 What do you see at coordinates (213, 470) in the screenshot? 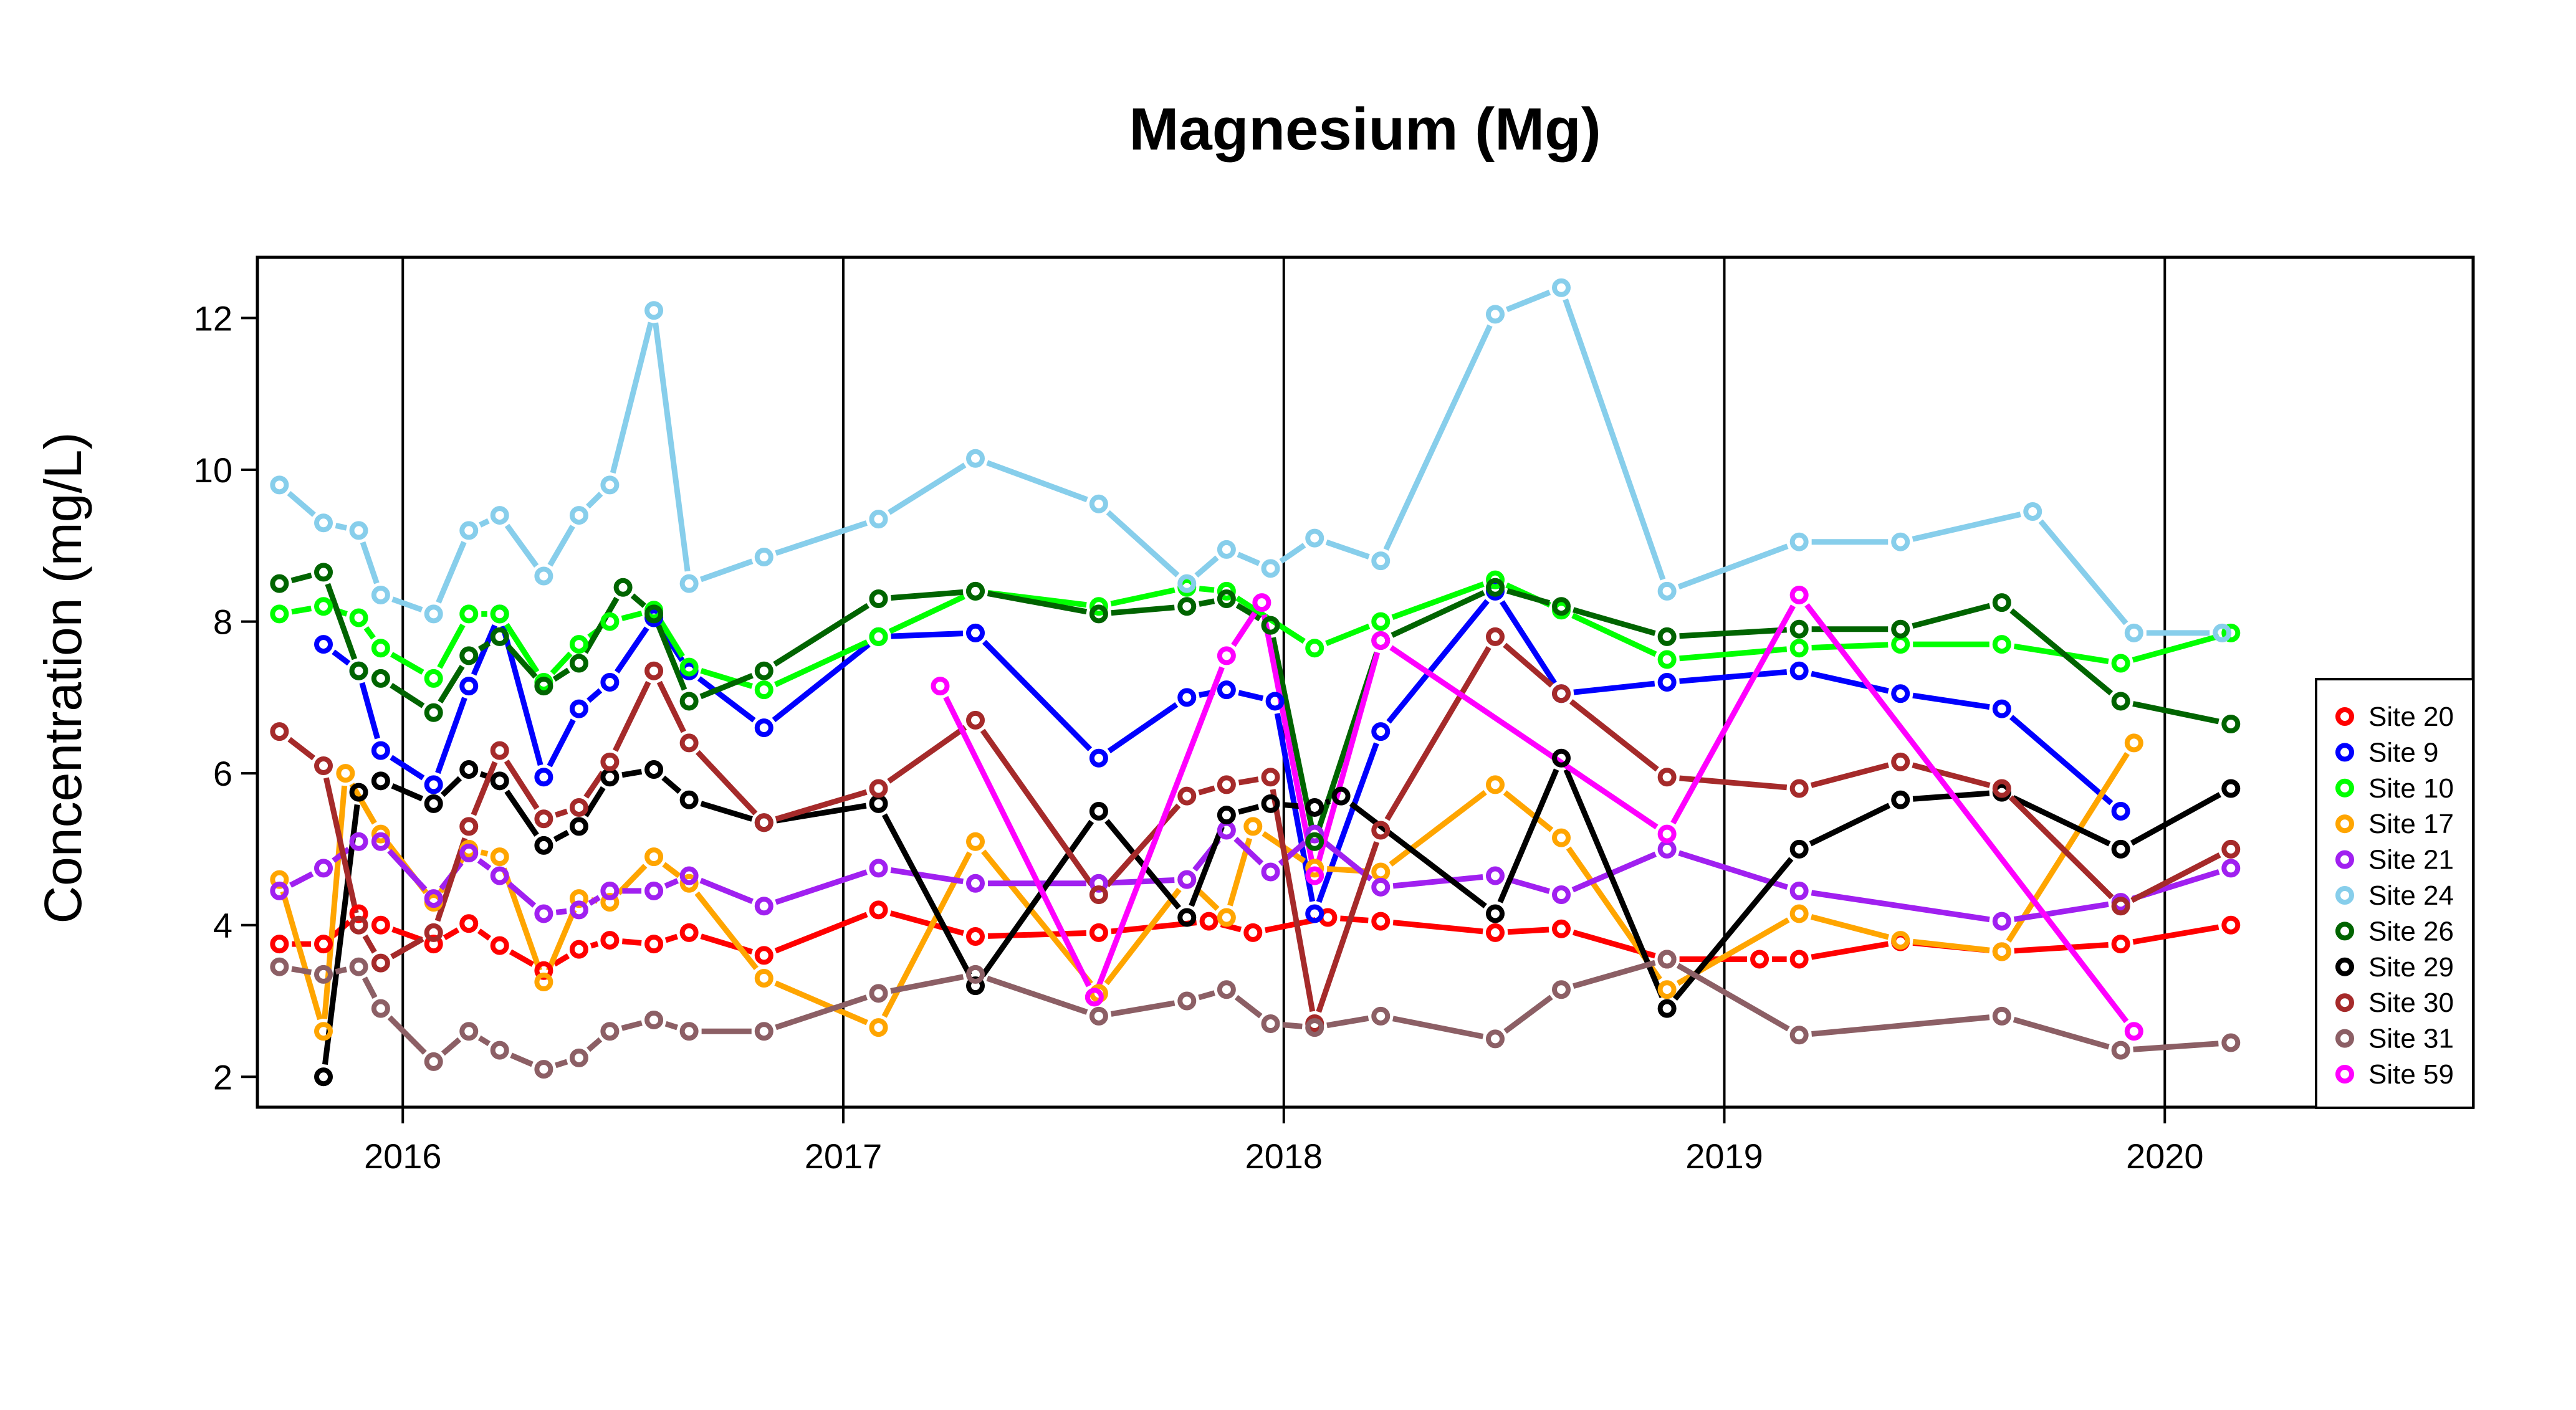
I see `y-tick-label: 10` at bounding box center [213, 470].